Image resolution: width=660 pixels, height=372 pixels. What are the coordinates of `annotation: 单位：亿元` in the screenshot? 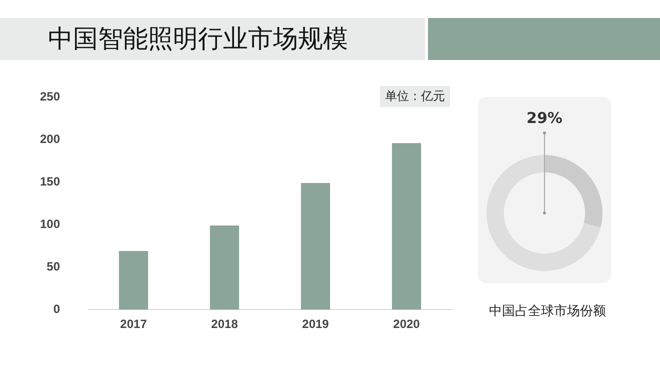 It's located at (415, 96).